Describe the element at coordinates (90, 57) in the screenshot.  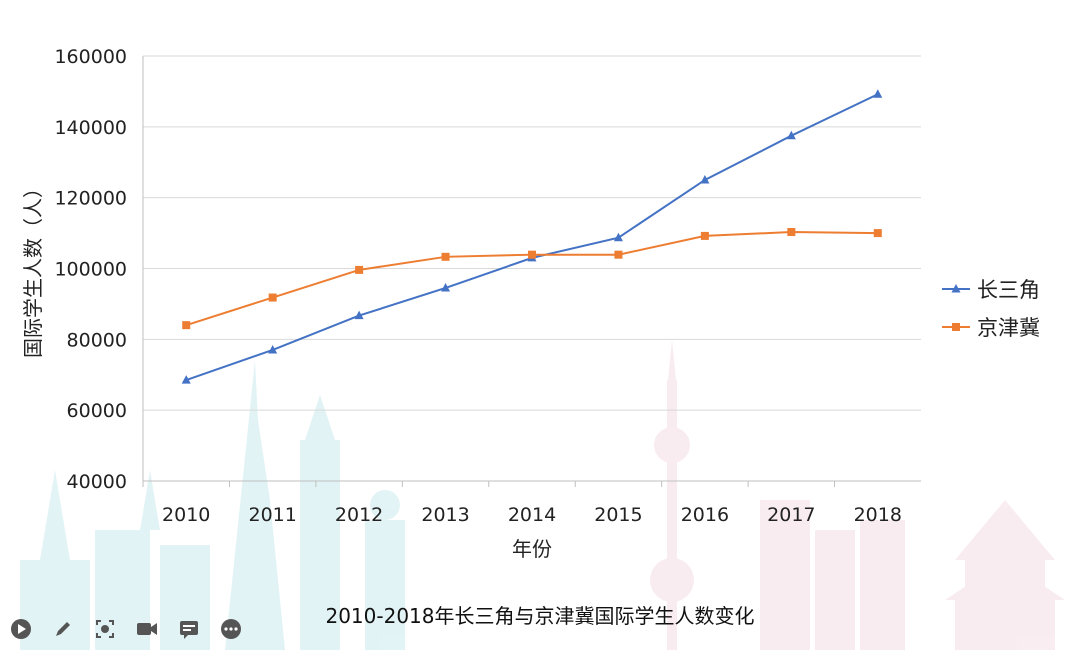
I see `y-tick-label: 160000` at that location.